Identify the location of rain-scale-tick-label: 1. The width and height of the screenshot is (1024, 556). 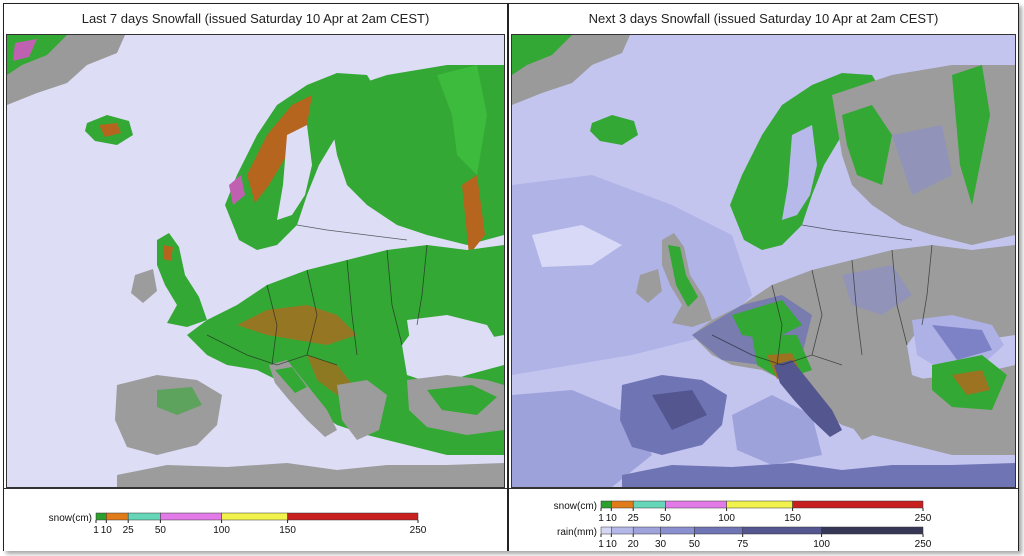
(601, 544).